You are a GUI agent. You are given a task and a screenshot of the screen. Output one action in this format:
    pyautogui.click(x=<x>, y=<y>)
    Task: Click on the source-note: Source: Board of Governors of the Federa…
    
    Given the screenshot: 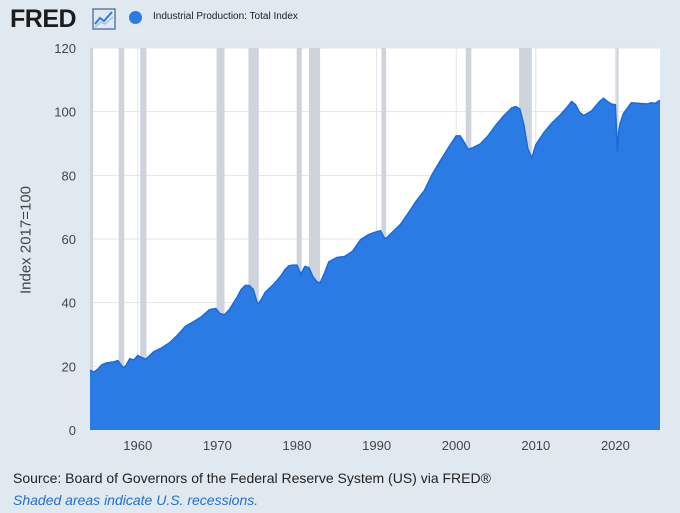 What is the action you would take?
    pyautogui.click(x=252, y=478)
    